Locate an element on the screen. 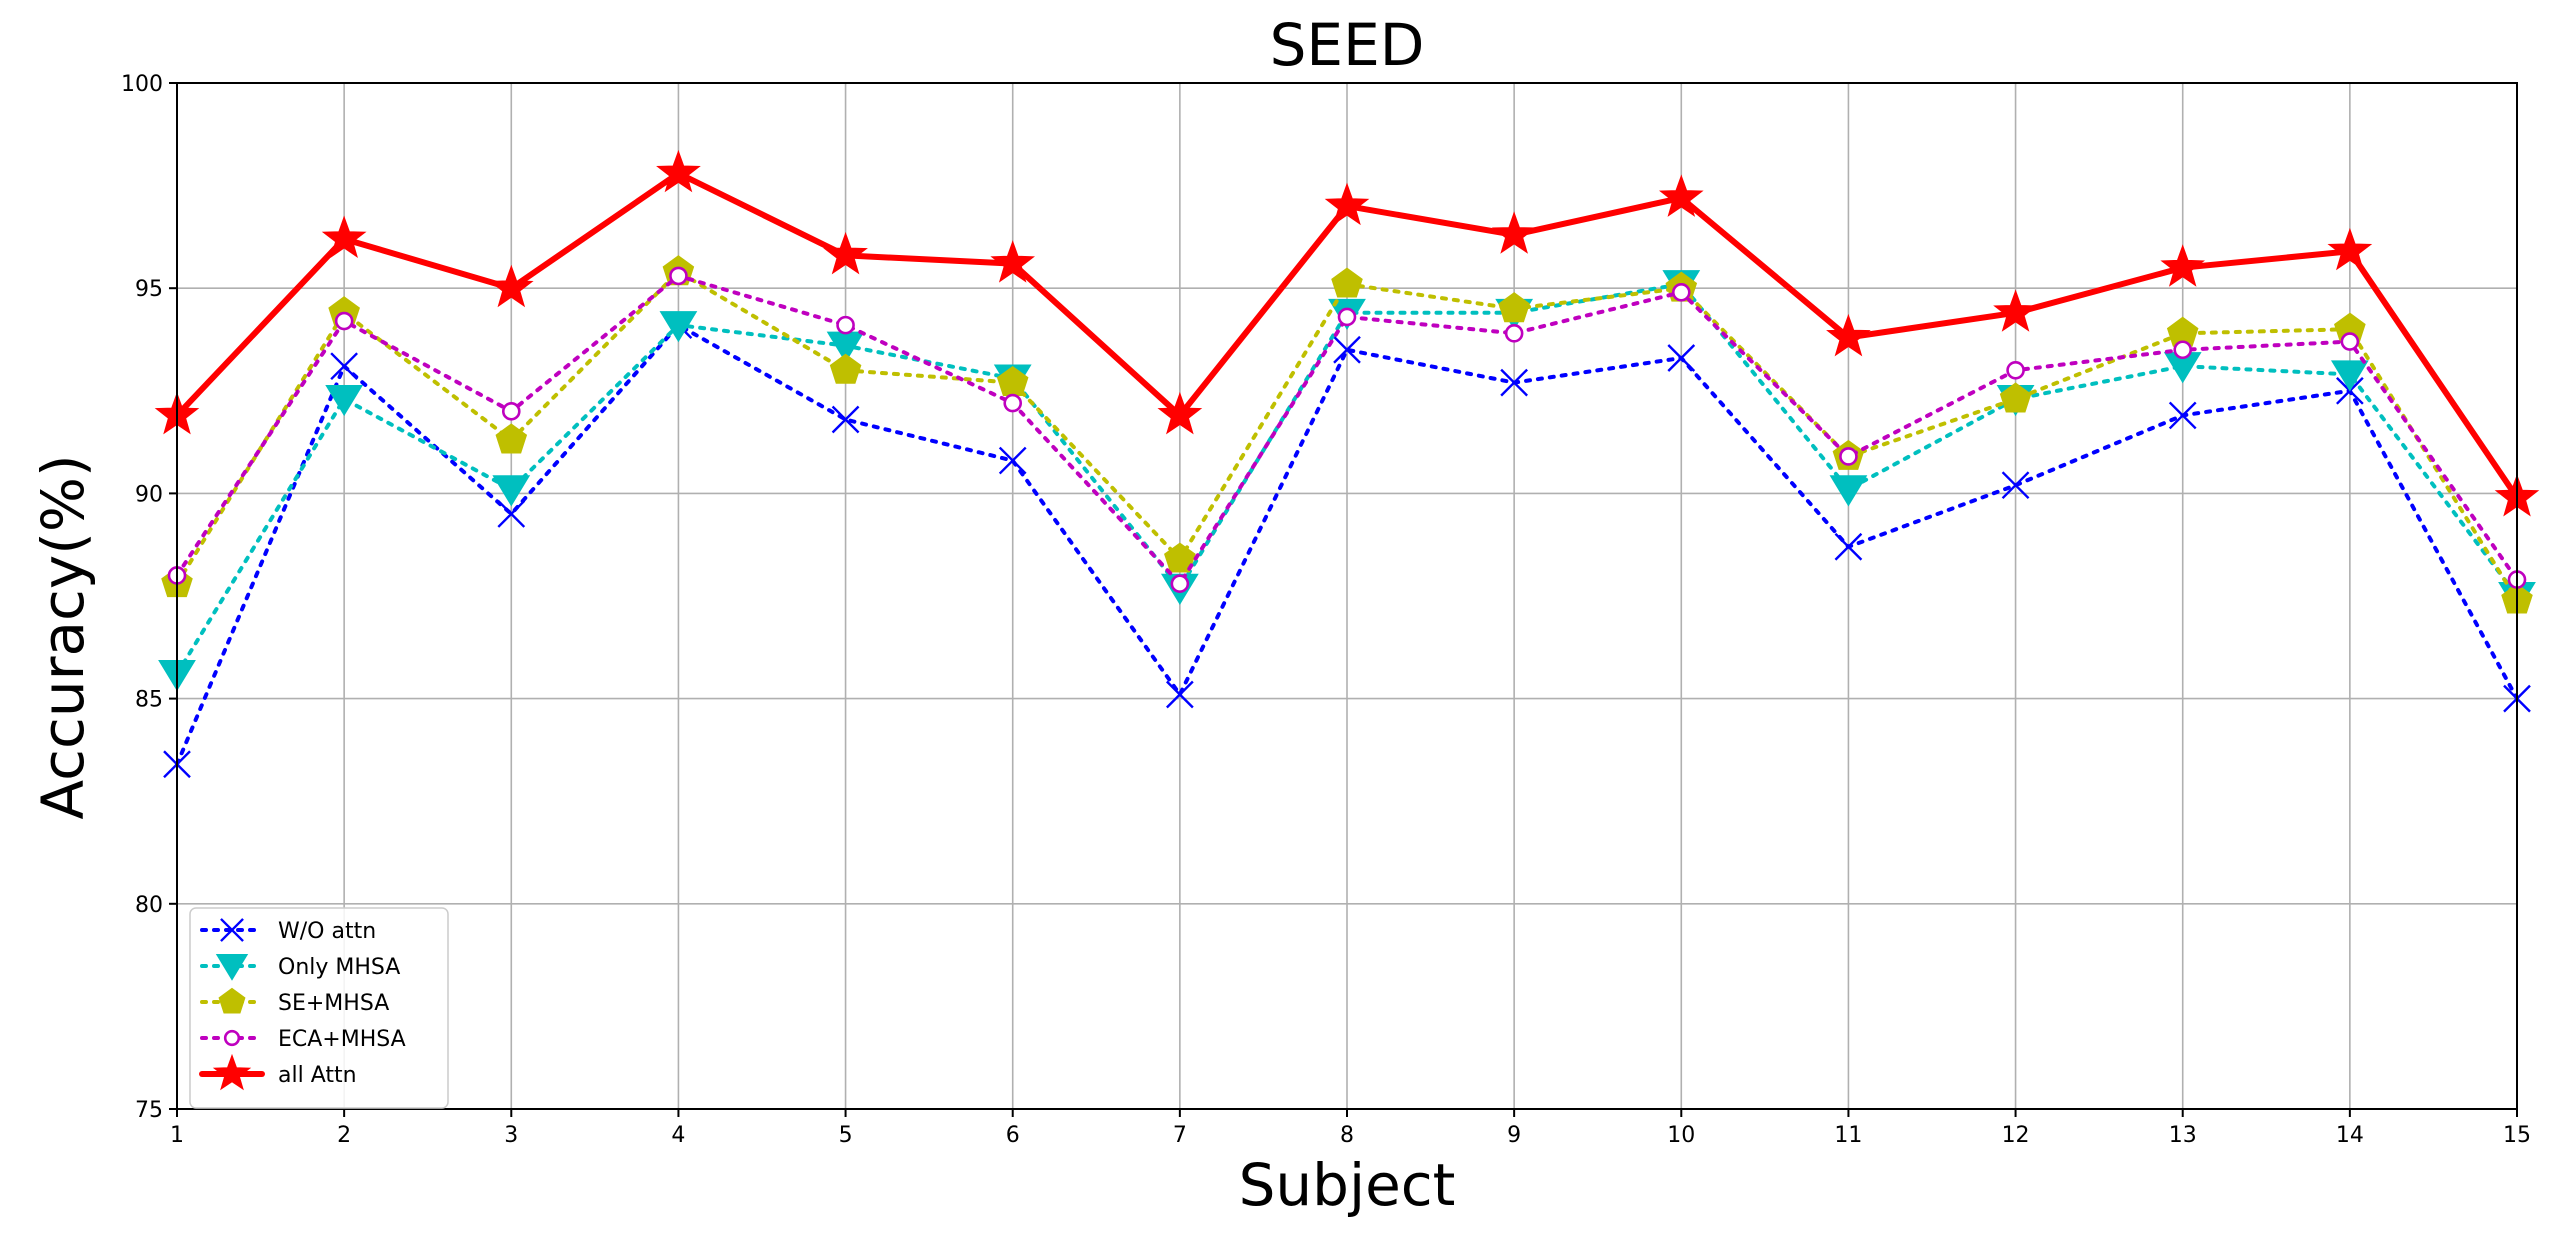 This screenshot has width=2558, height=1244. legend-label: Only MHSA is located at coordinates (339, 967).